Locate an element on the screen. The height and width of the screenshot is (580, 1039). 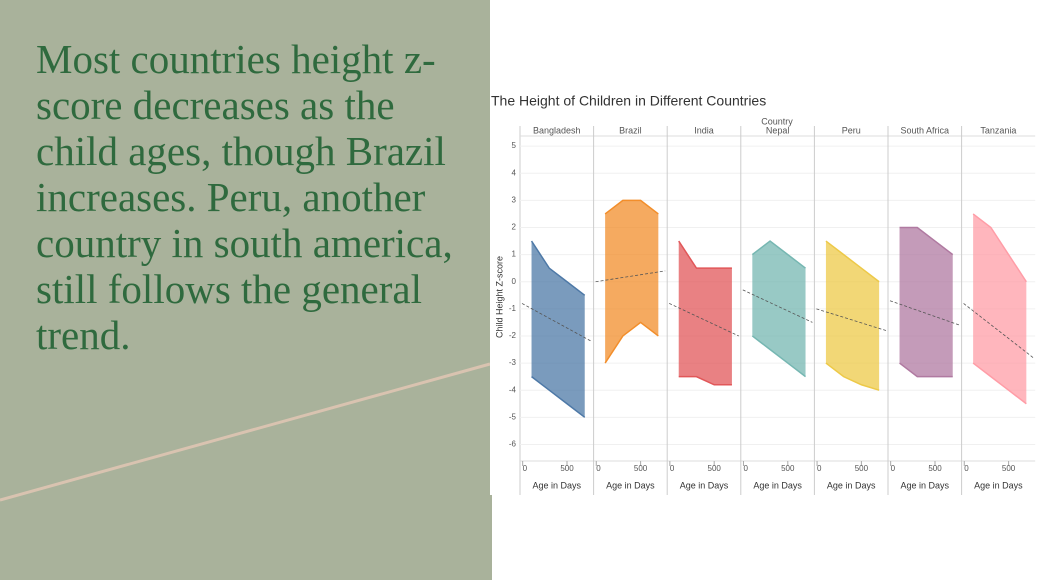
y-tick-label: 4 is located at coordinates (514, 172).